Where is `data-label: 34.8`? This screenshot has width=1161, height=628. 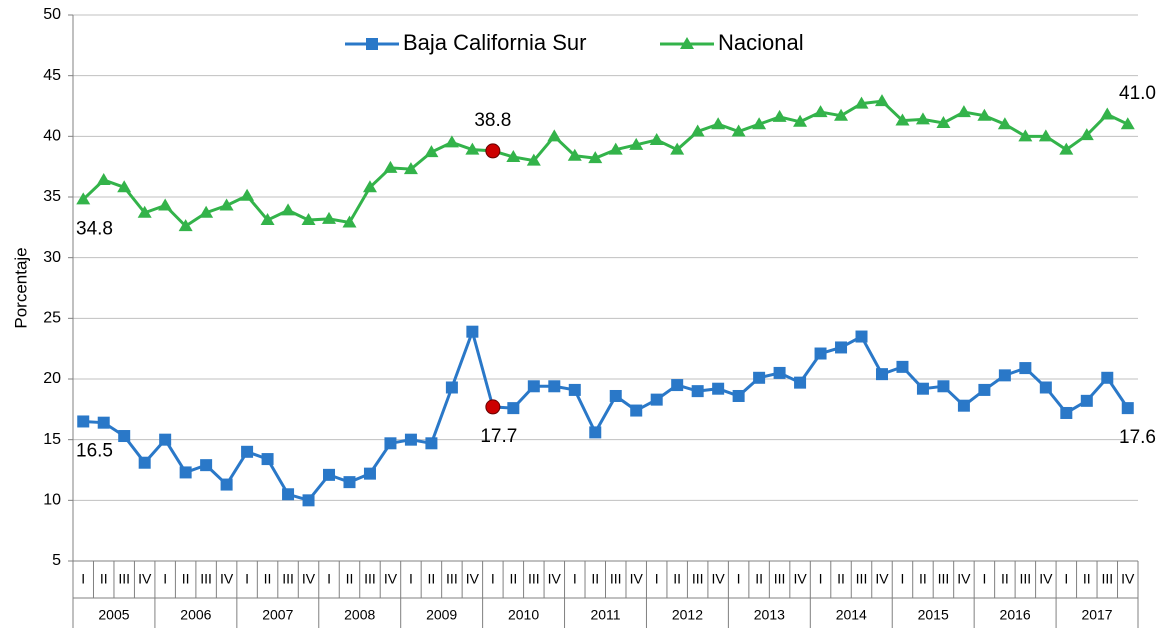 data-label: 34.8 is located at coordinates (94, 228).